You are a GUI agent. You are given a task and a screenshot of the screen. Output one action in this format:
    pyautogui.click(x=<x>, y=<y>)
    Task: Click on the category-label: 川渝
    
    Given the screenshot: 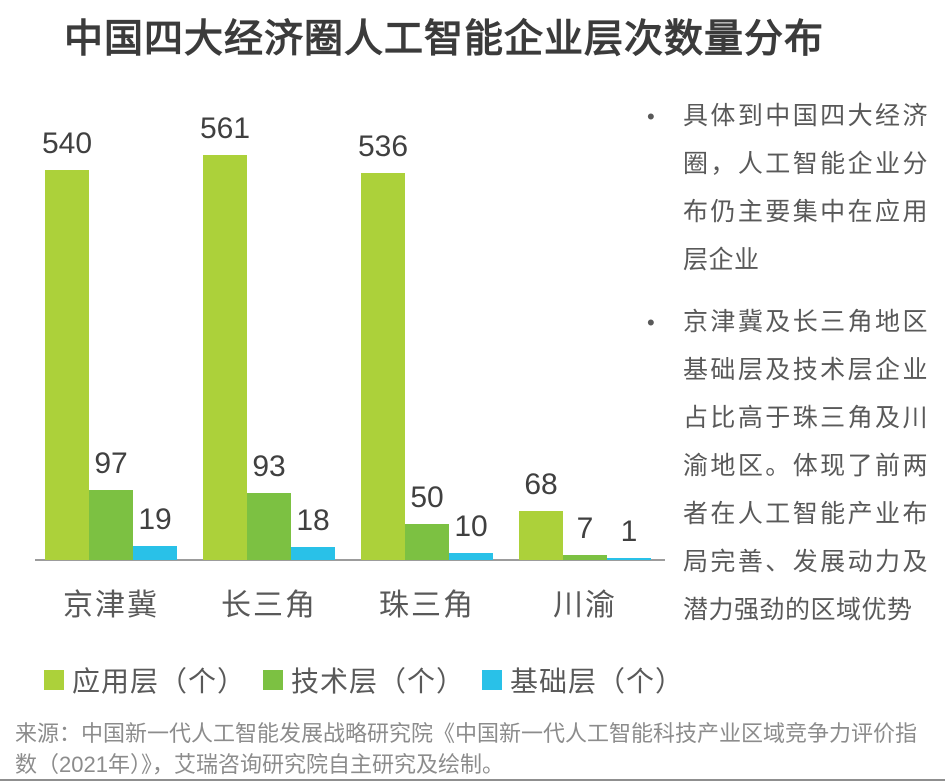 What is the action you would take?
    pyautogui.click(x=585, y=605)
    